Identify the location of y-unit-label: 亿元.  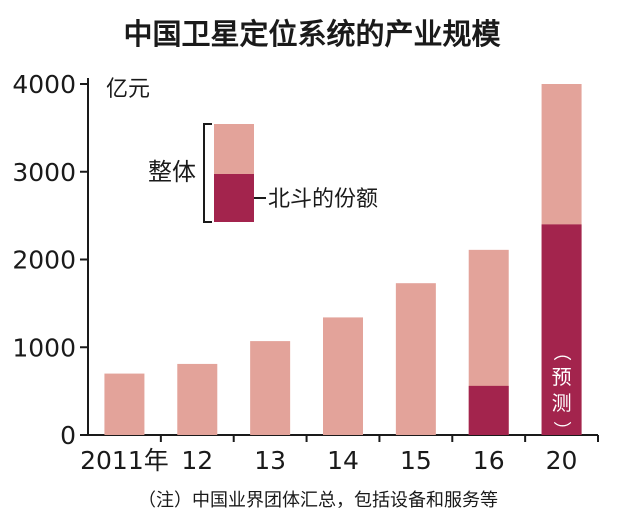
(128, 89).